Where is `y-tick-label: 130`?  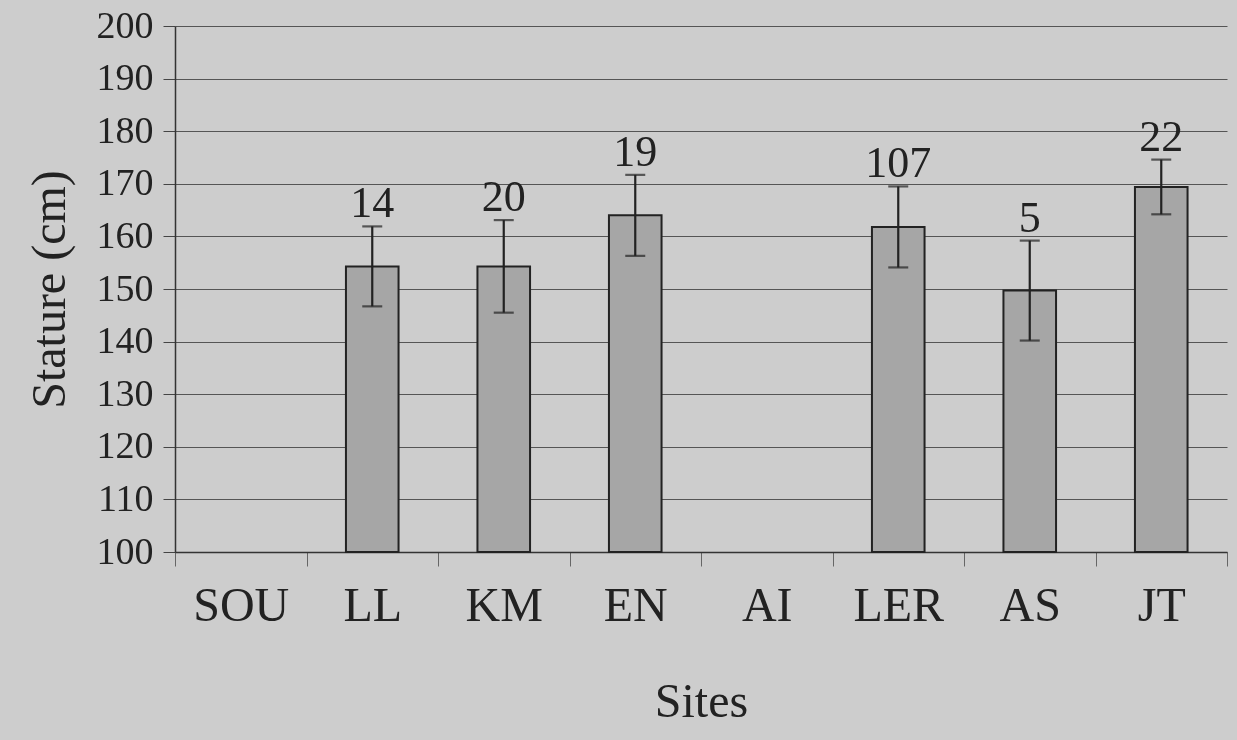
y-tick-label: 130 is located at coordinates (125, 392).